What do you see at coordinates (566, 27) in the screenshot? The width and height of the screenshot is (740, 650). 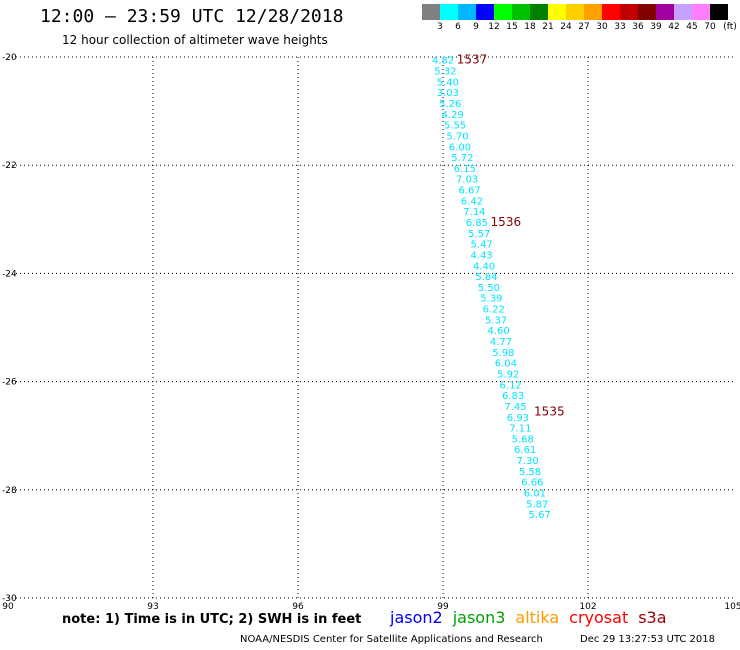 I see `color-scale-label: 24` at bounding box center [566, 27].